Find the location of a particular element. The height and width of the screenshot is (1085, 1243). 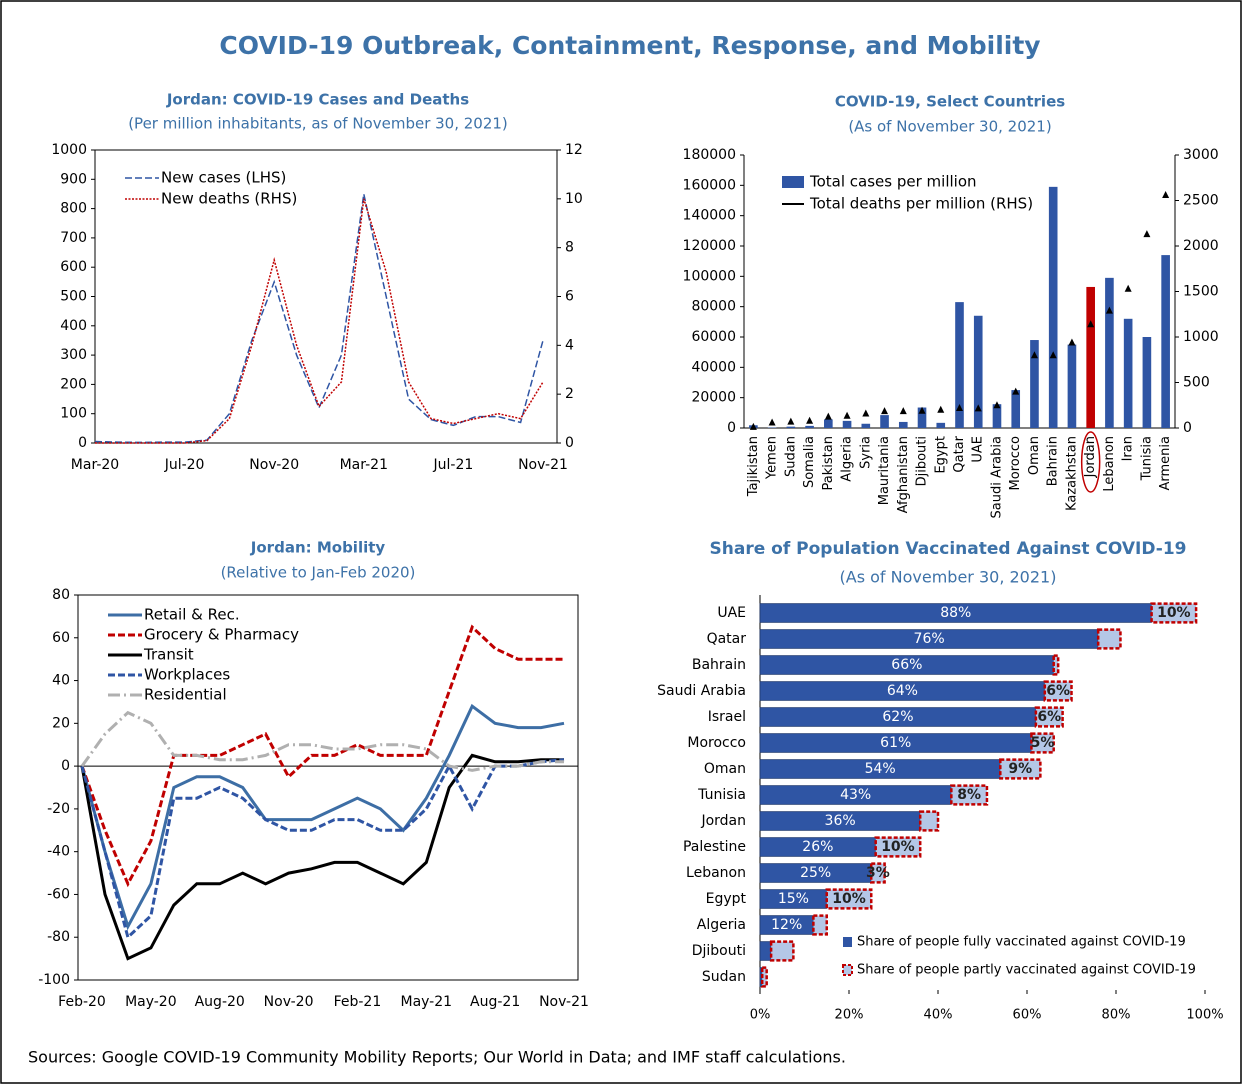

x-tick-label: Iran is located at coordinates (1128, 448).